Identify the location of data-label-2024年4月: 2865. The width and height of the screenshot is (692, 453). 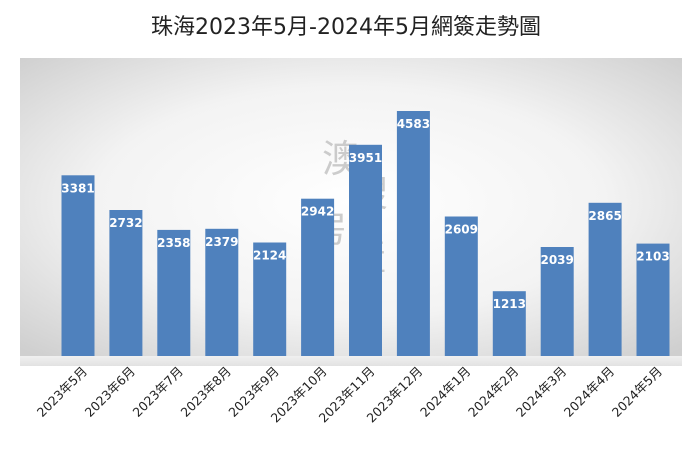
(604, 216).